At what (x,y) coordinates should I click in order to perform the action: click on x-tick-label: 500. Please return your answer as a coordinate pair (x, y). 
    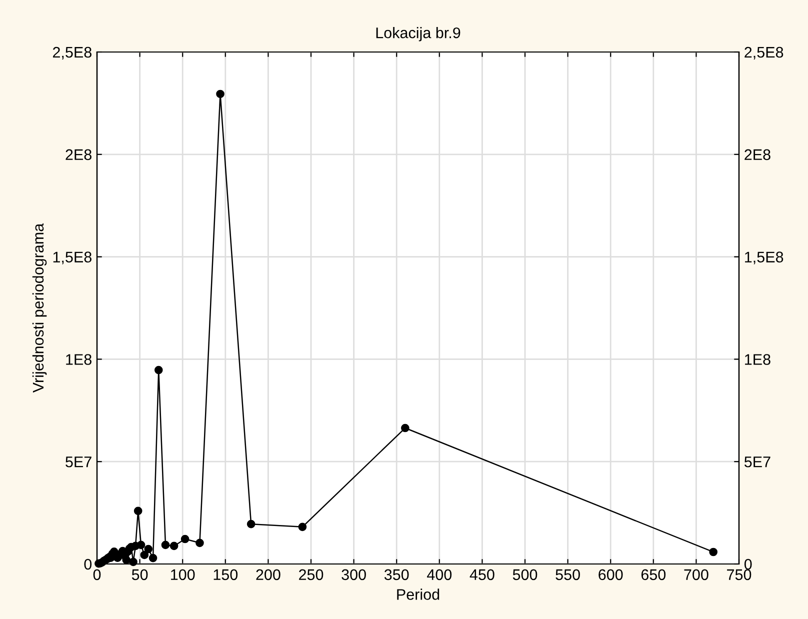
    Looking at the image, I should click on (525, 574).